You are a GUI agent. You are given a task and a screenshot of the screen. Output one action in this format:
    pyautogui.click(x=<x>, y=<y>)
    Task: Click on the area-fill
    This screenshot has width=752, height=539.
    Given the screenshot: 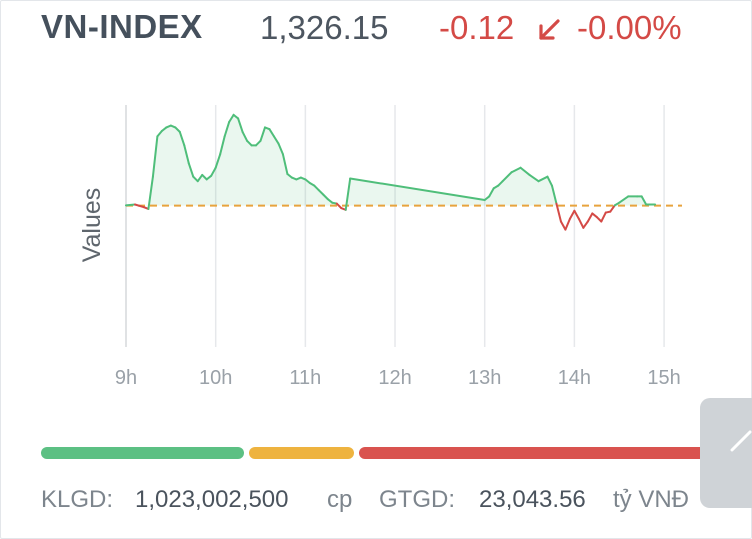 What is the action you would take?
    pyautogui.click(x=391, y=160)
    